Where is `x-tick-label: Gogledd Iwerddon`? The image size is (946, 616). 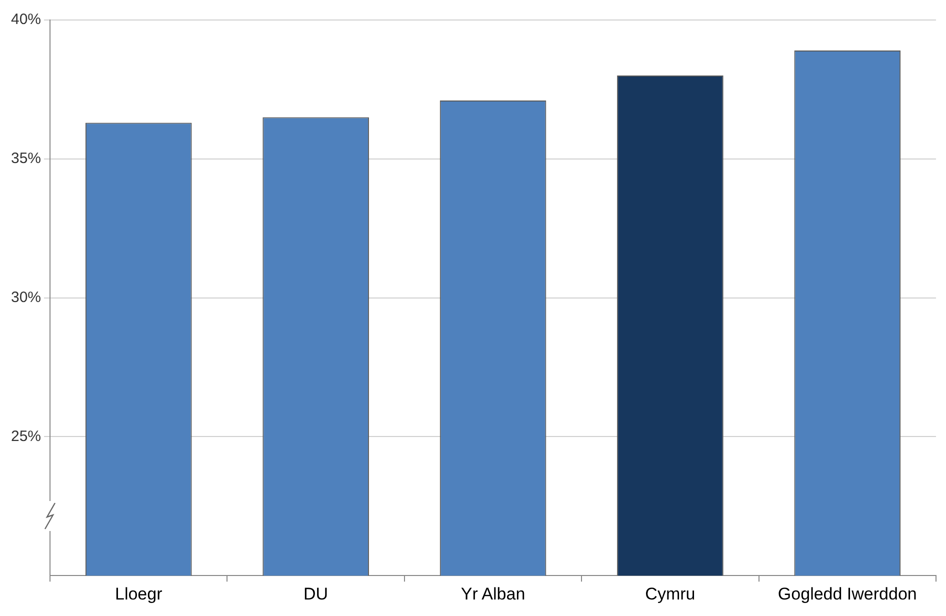 x-tick-label: Gogledd Iwerddon is located at coordinates (847, 594).